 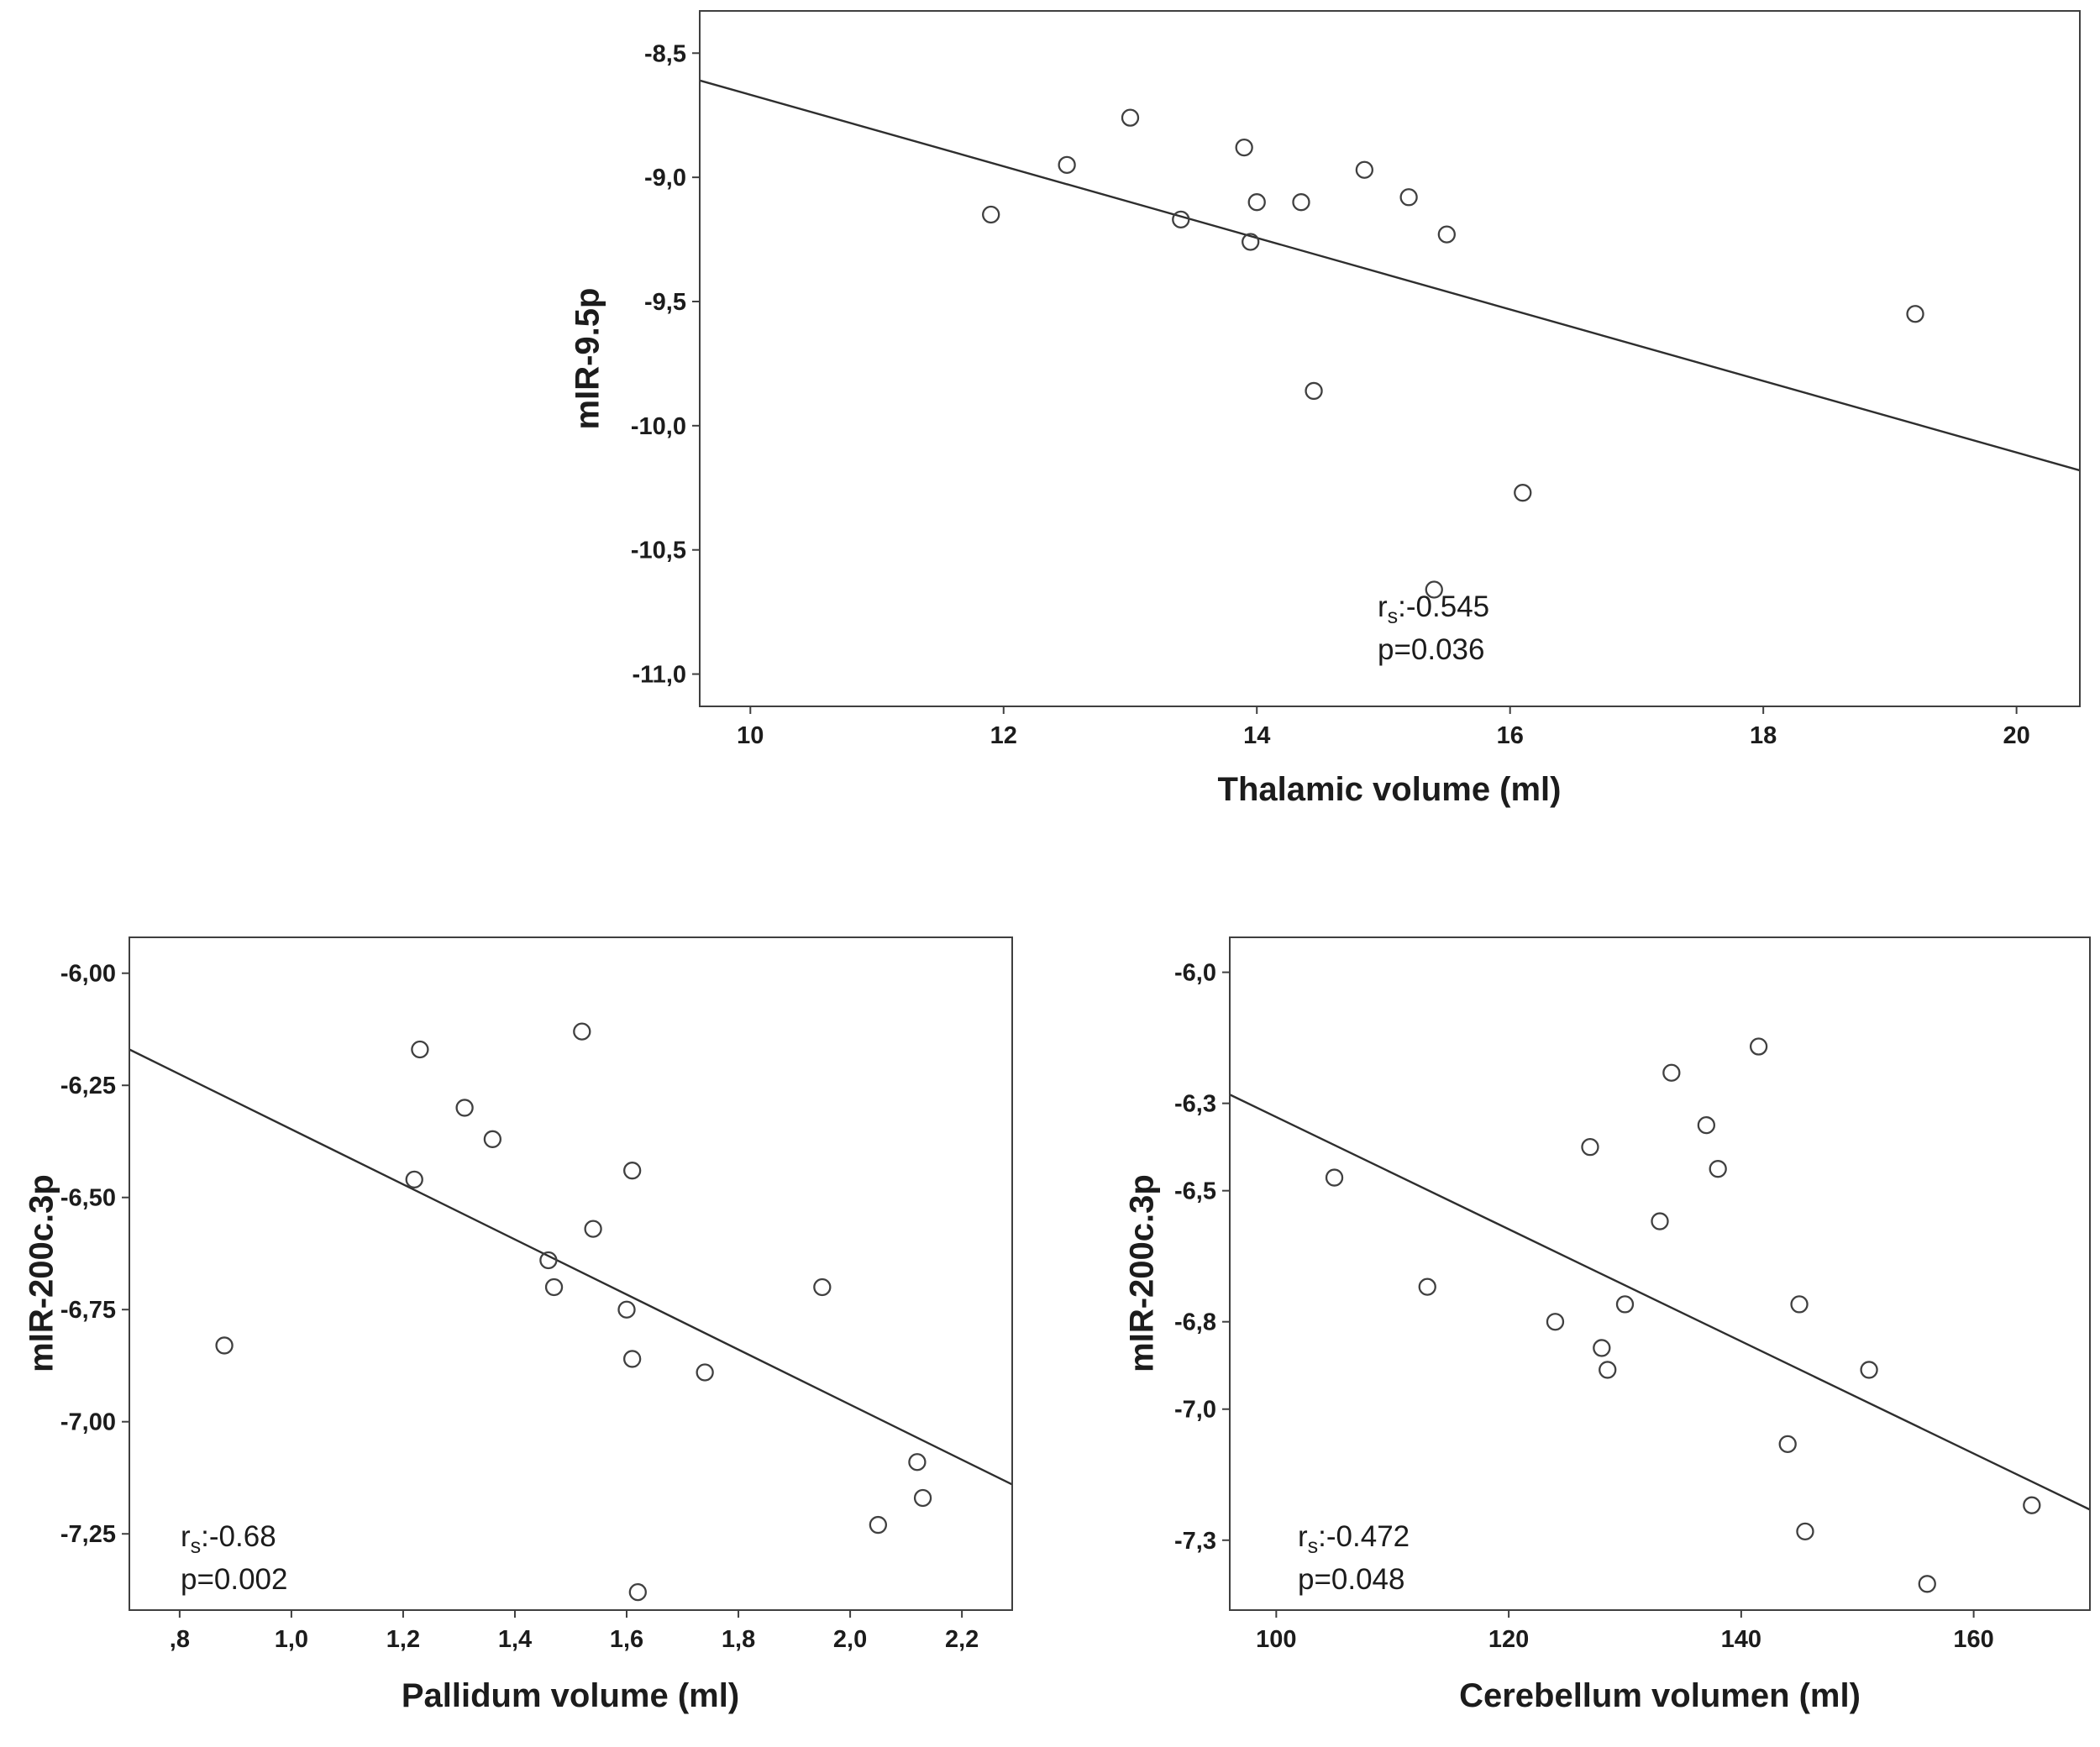 What do you see at coordinates (962, 1639) in the screenshot?
I see `x-tick-label: 2,2` at bounding box center [962, 1639].